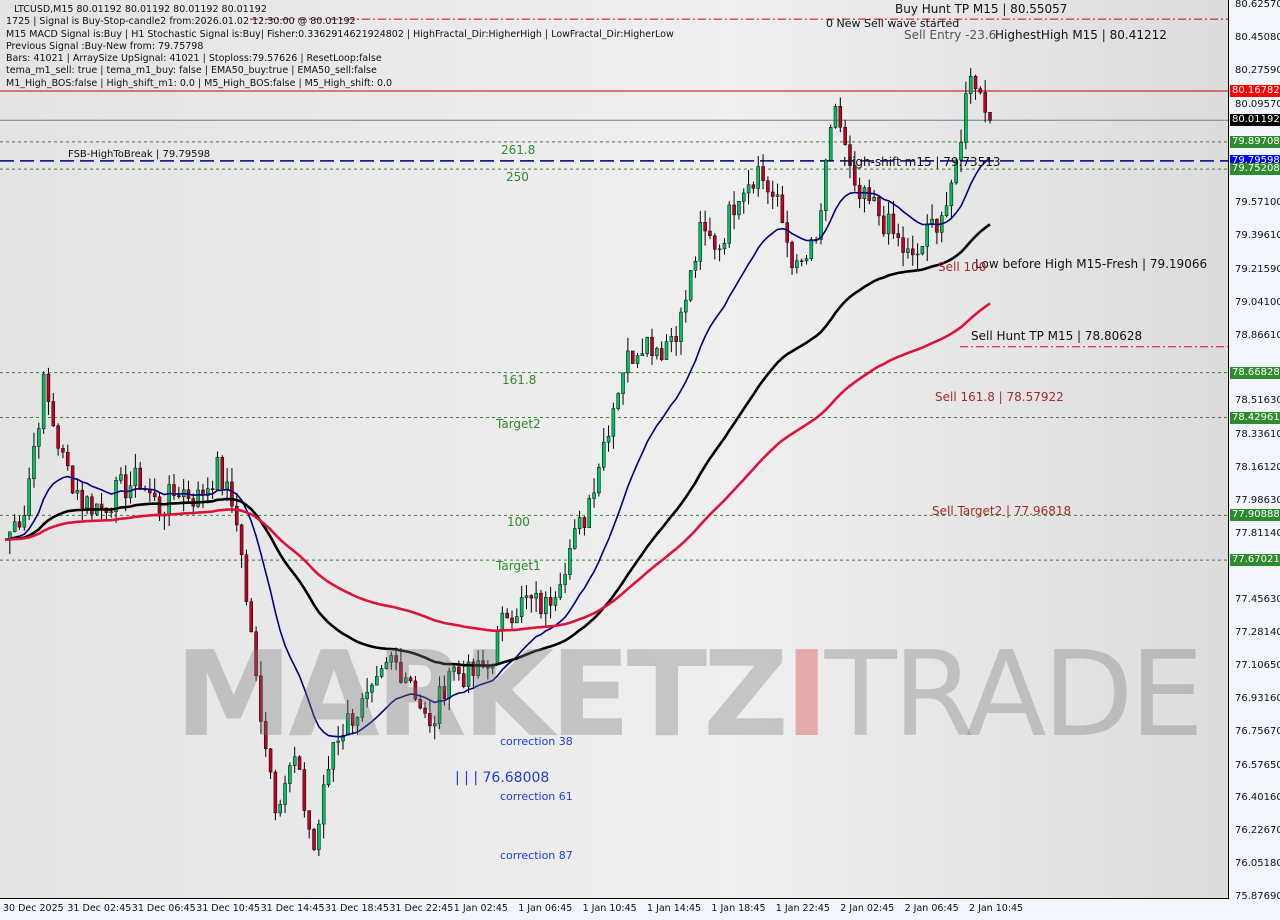 The height and width of the screenshot is (920, 1280). Describe the element at coordinates (1257, 104) in the screenshot. I see `price-tick-label: 80.09570` at that location.